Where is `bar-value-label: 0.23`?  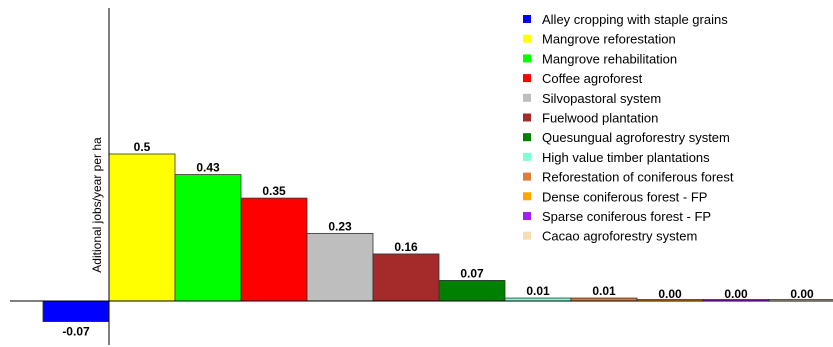
bar-value-label: 0.23 is located at coordinates (340, 226).